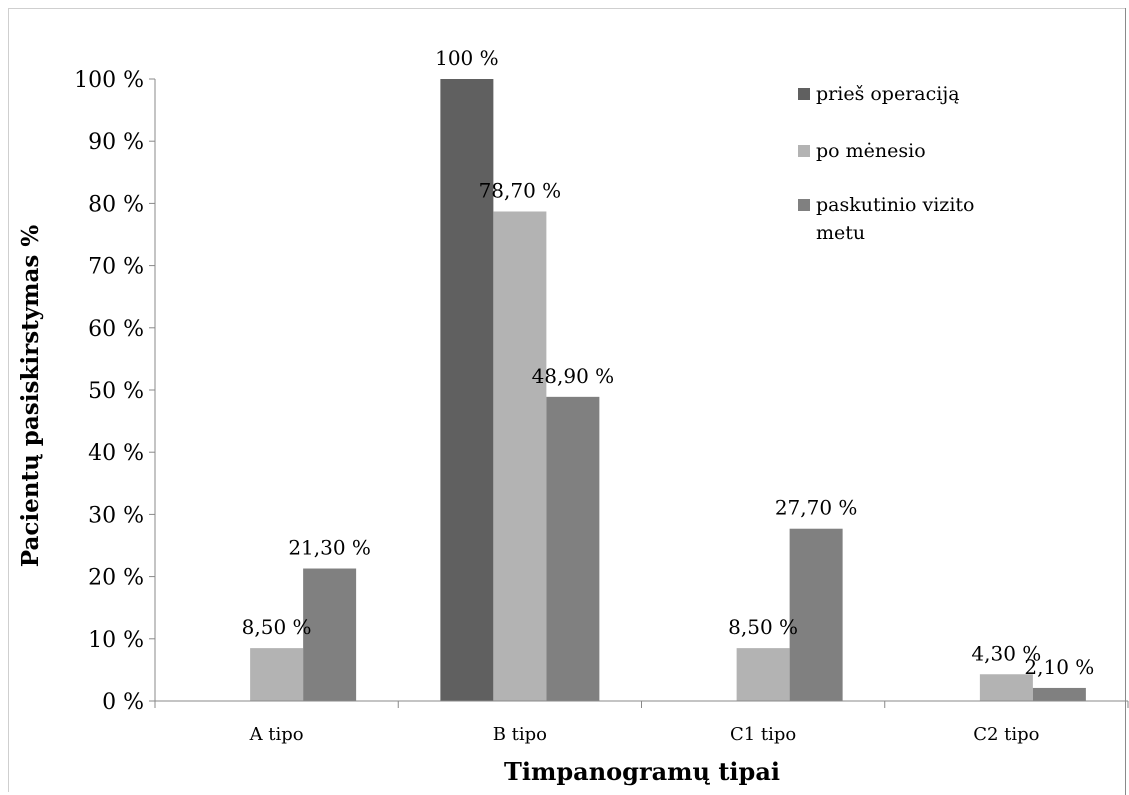 The height and width of the screenshot is (795, 1129). Describe the element at coordinates (467, 58) in the screenshot. I see `data-label: 100 %` at that location.